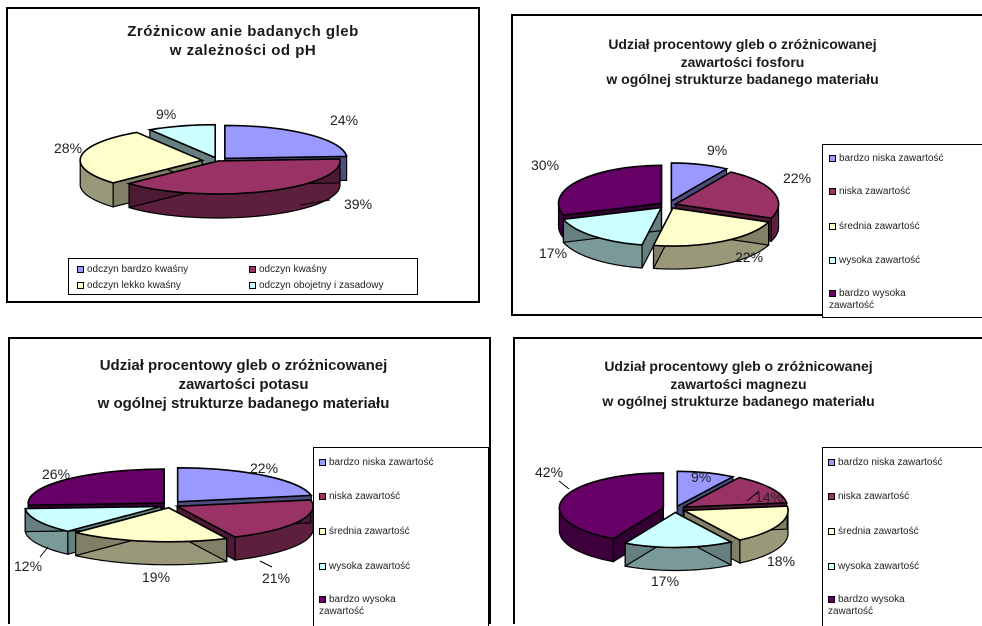  I want to click on pie-value-label-1: 22%, so click(264, 468).